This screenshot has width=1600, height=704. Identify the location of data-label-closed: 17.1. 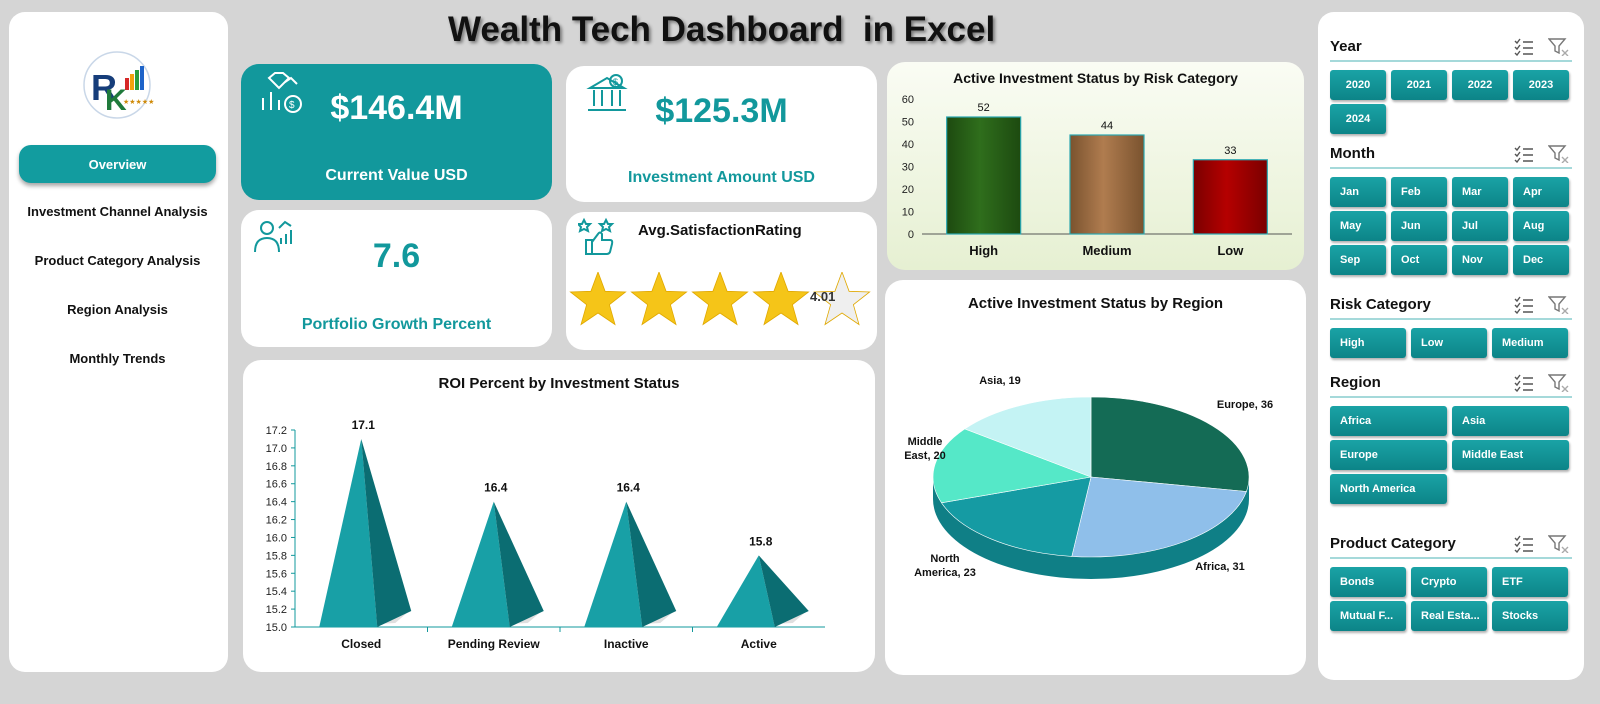
(364, 425).